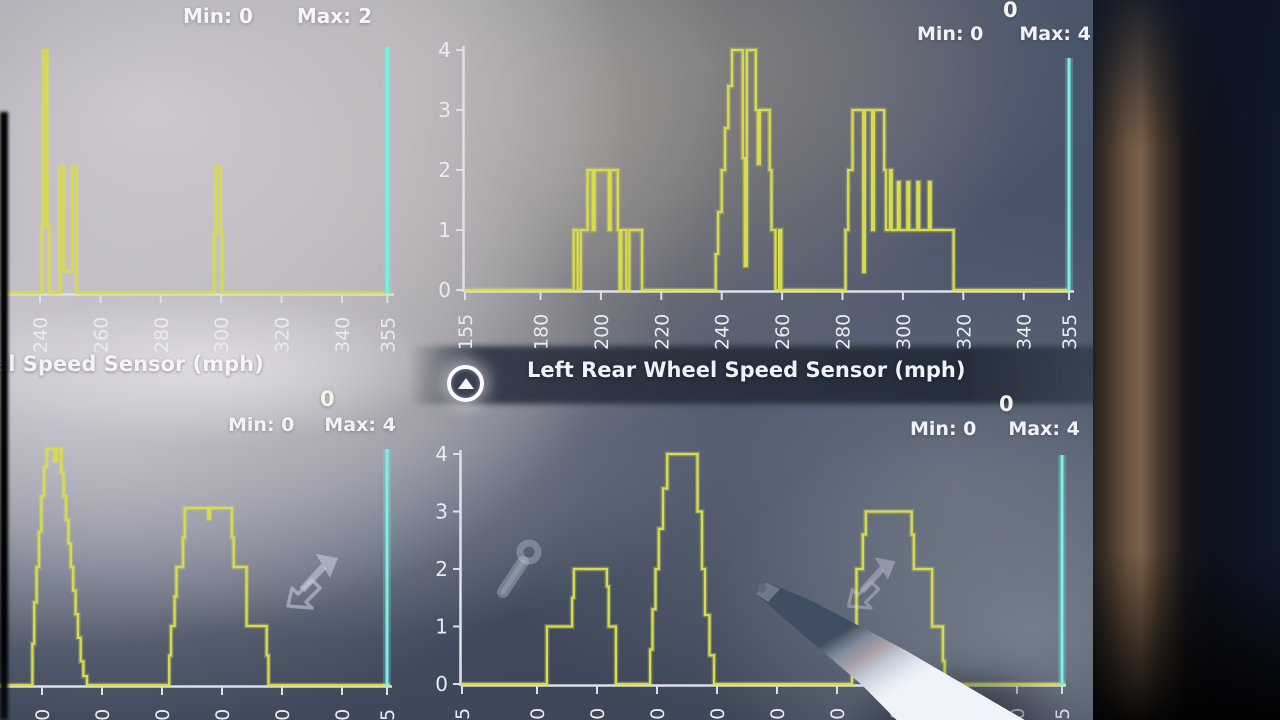 The height and width of the screenshot is (720, 1280). Describe the element at coordinates (327, 399) in the screenshot. I see `current-value-bottom-left: 0` at that location.